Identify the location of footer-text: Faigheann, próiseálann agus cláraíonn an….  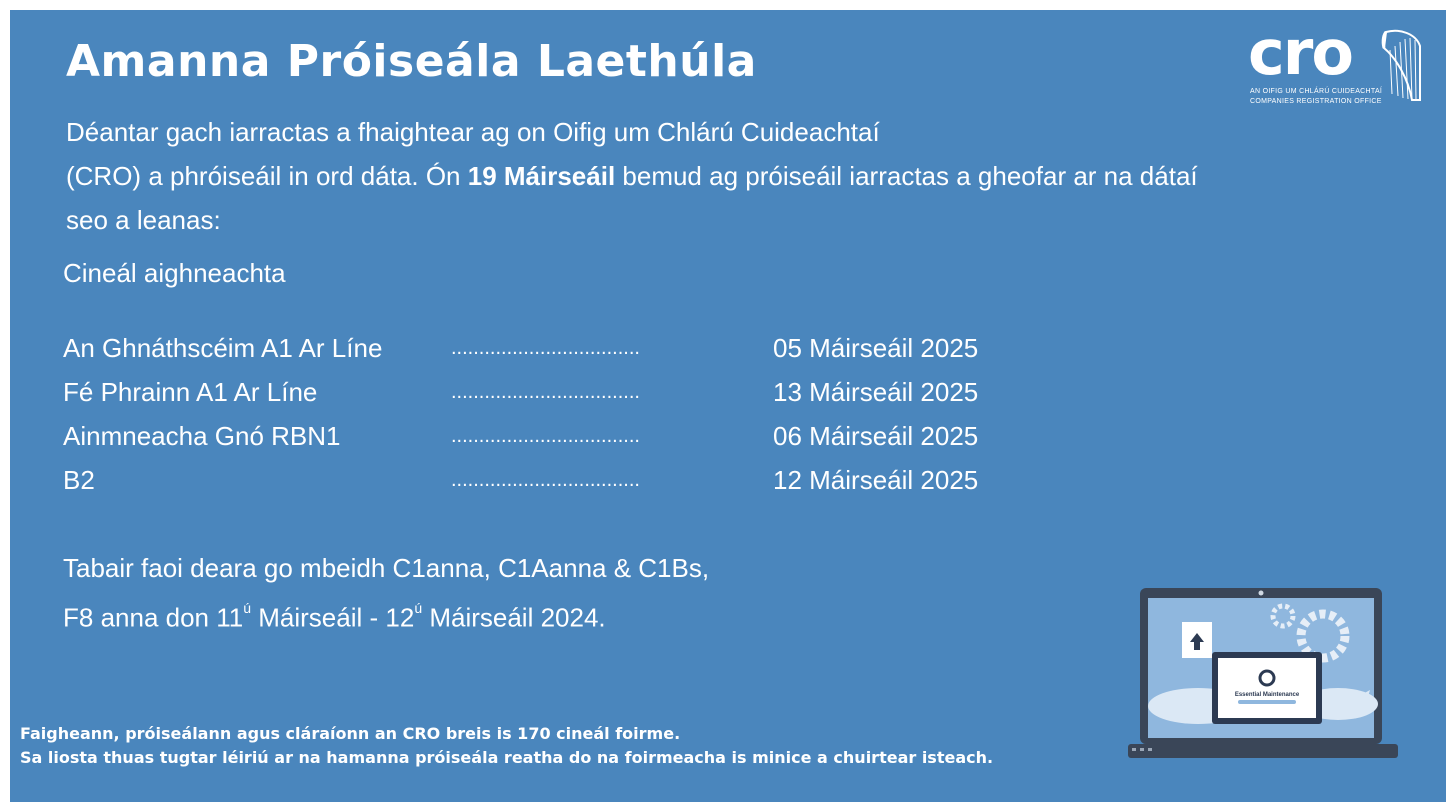
(506, 746).